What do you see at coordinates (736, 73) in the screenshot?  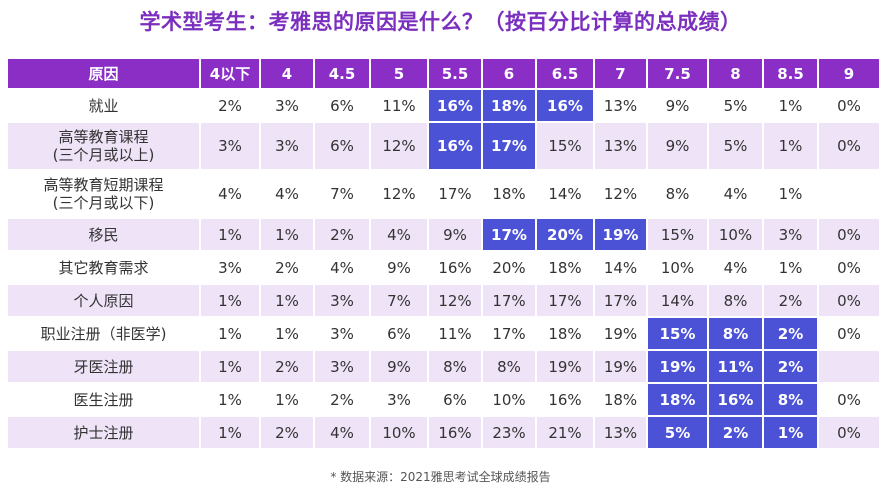 I see `column-header-score: 8` at bounding box center [736, 73].